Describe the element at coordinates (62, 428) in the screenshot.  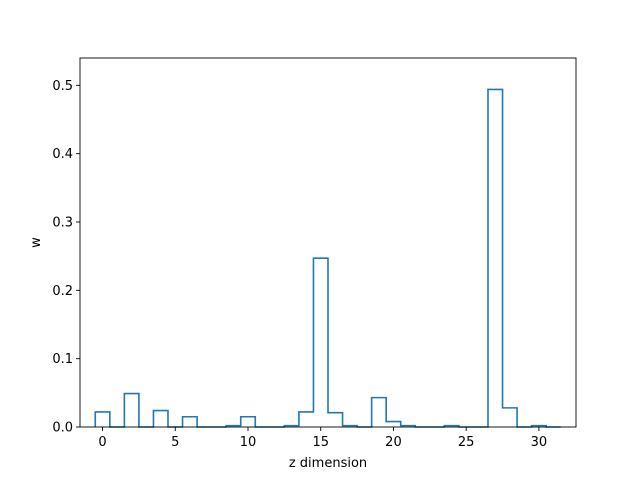
I see `y-tick-label: 0.0` at that location.